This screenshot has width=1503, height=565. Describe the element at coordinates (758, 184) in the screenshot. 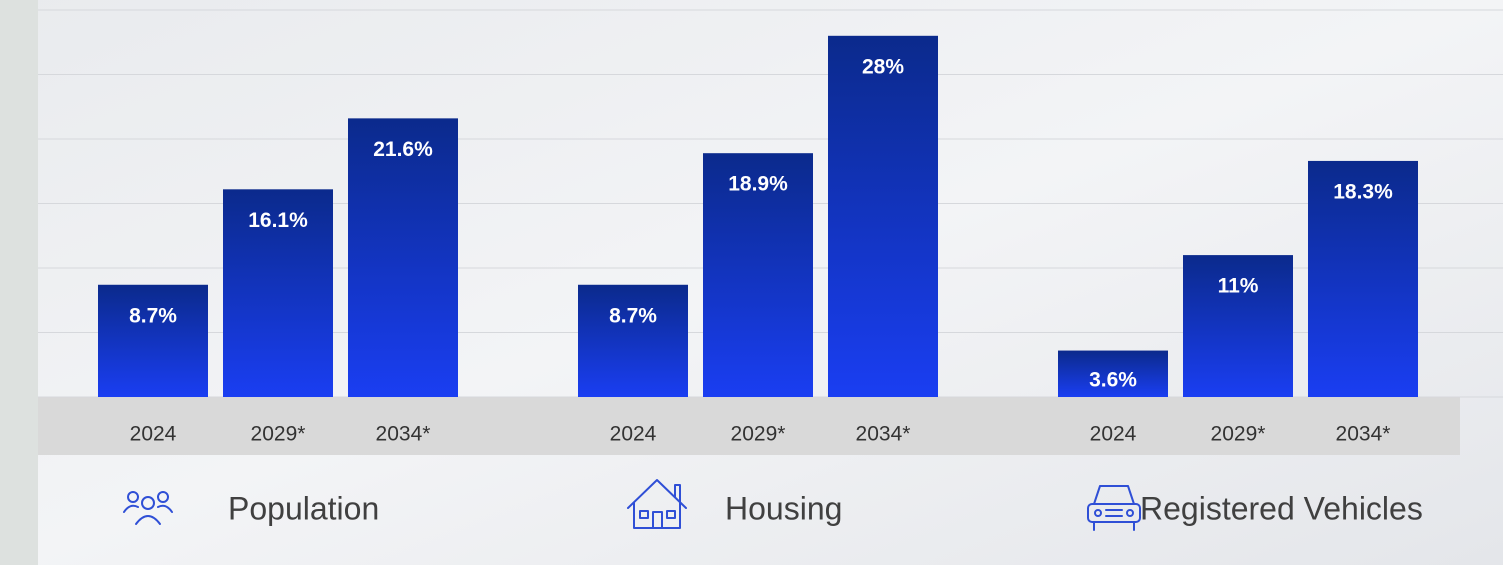

I see `value-label: 18.9%` at that location.